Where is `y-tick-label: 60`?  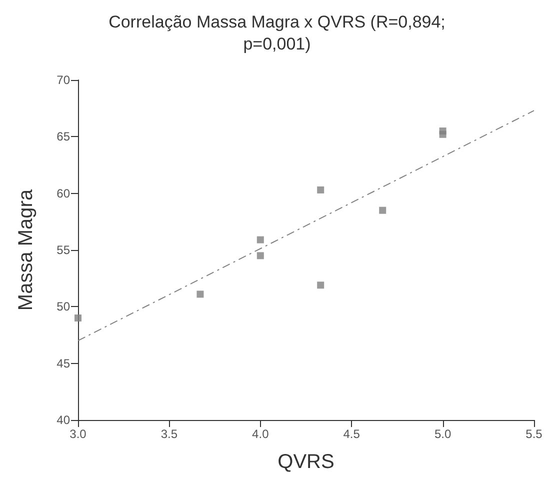 y-tick-label: 60 is located at coordinates (63, 193).